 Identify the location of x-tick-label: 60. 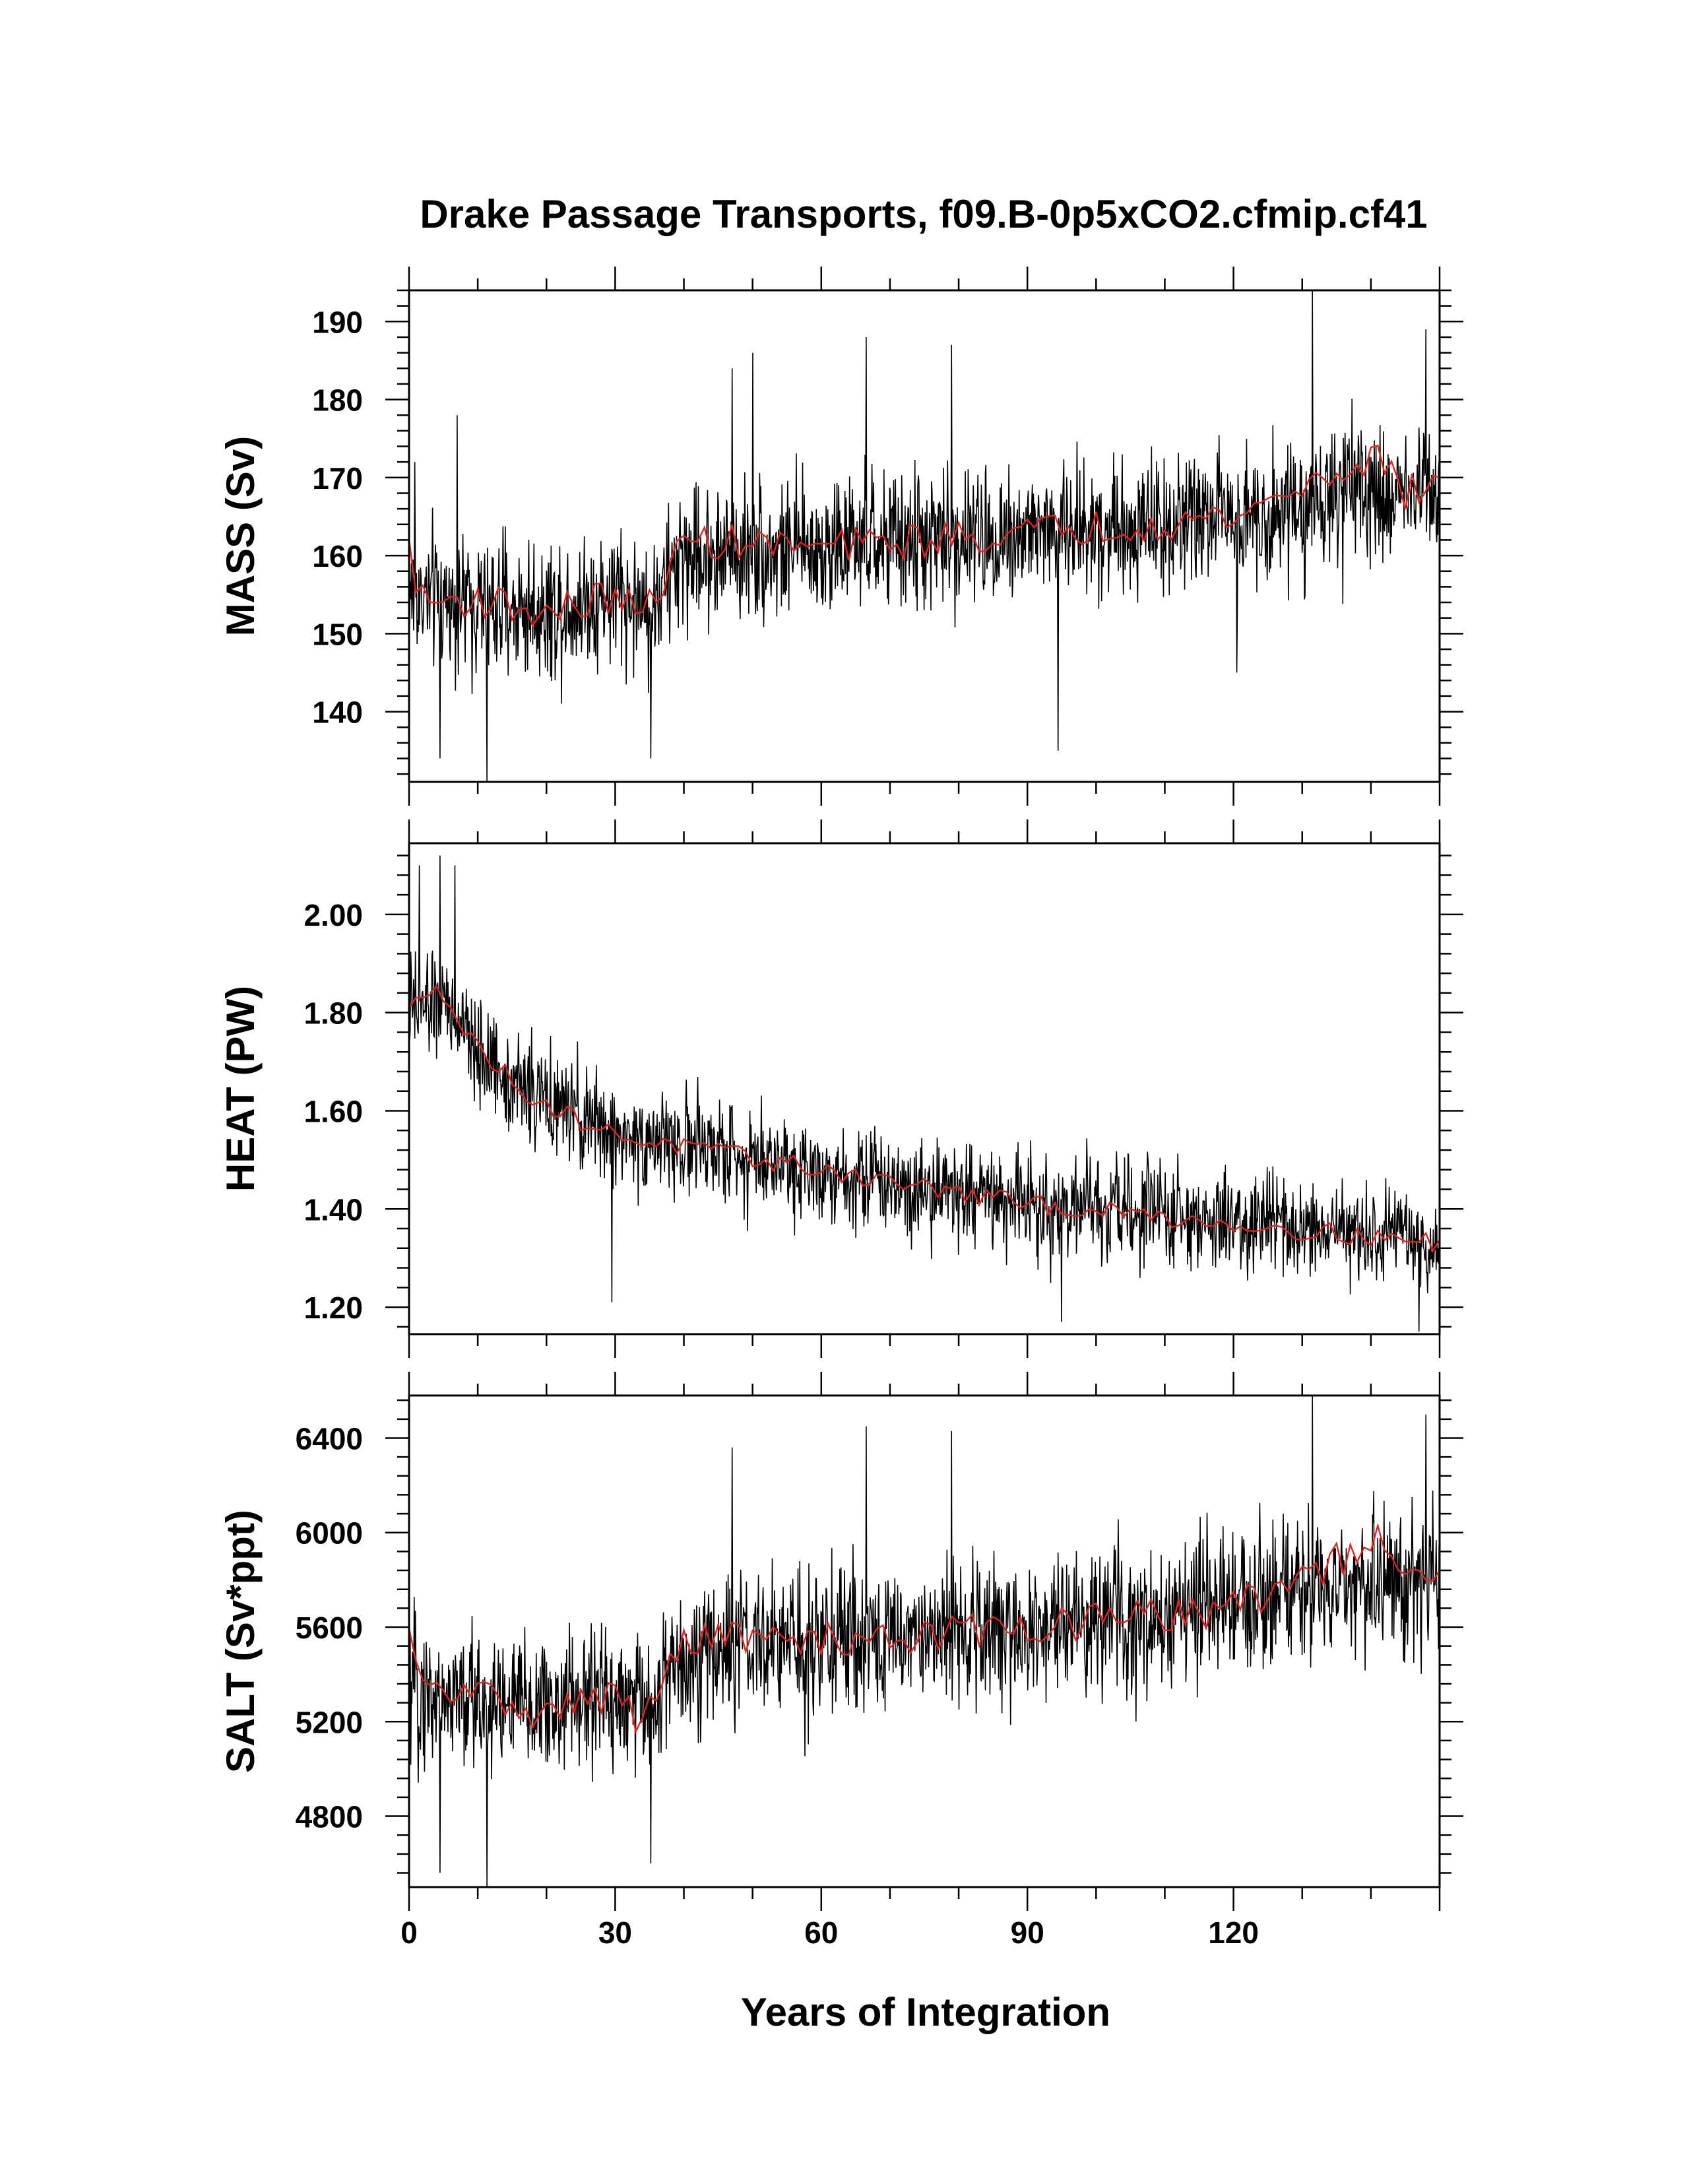
(821, 1932).